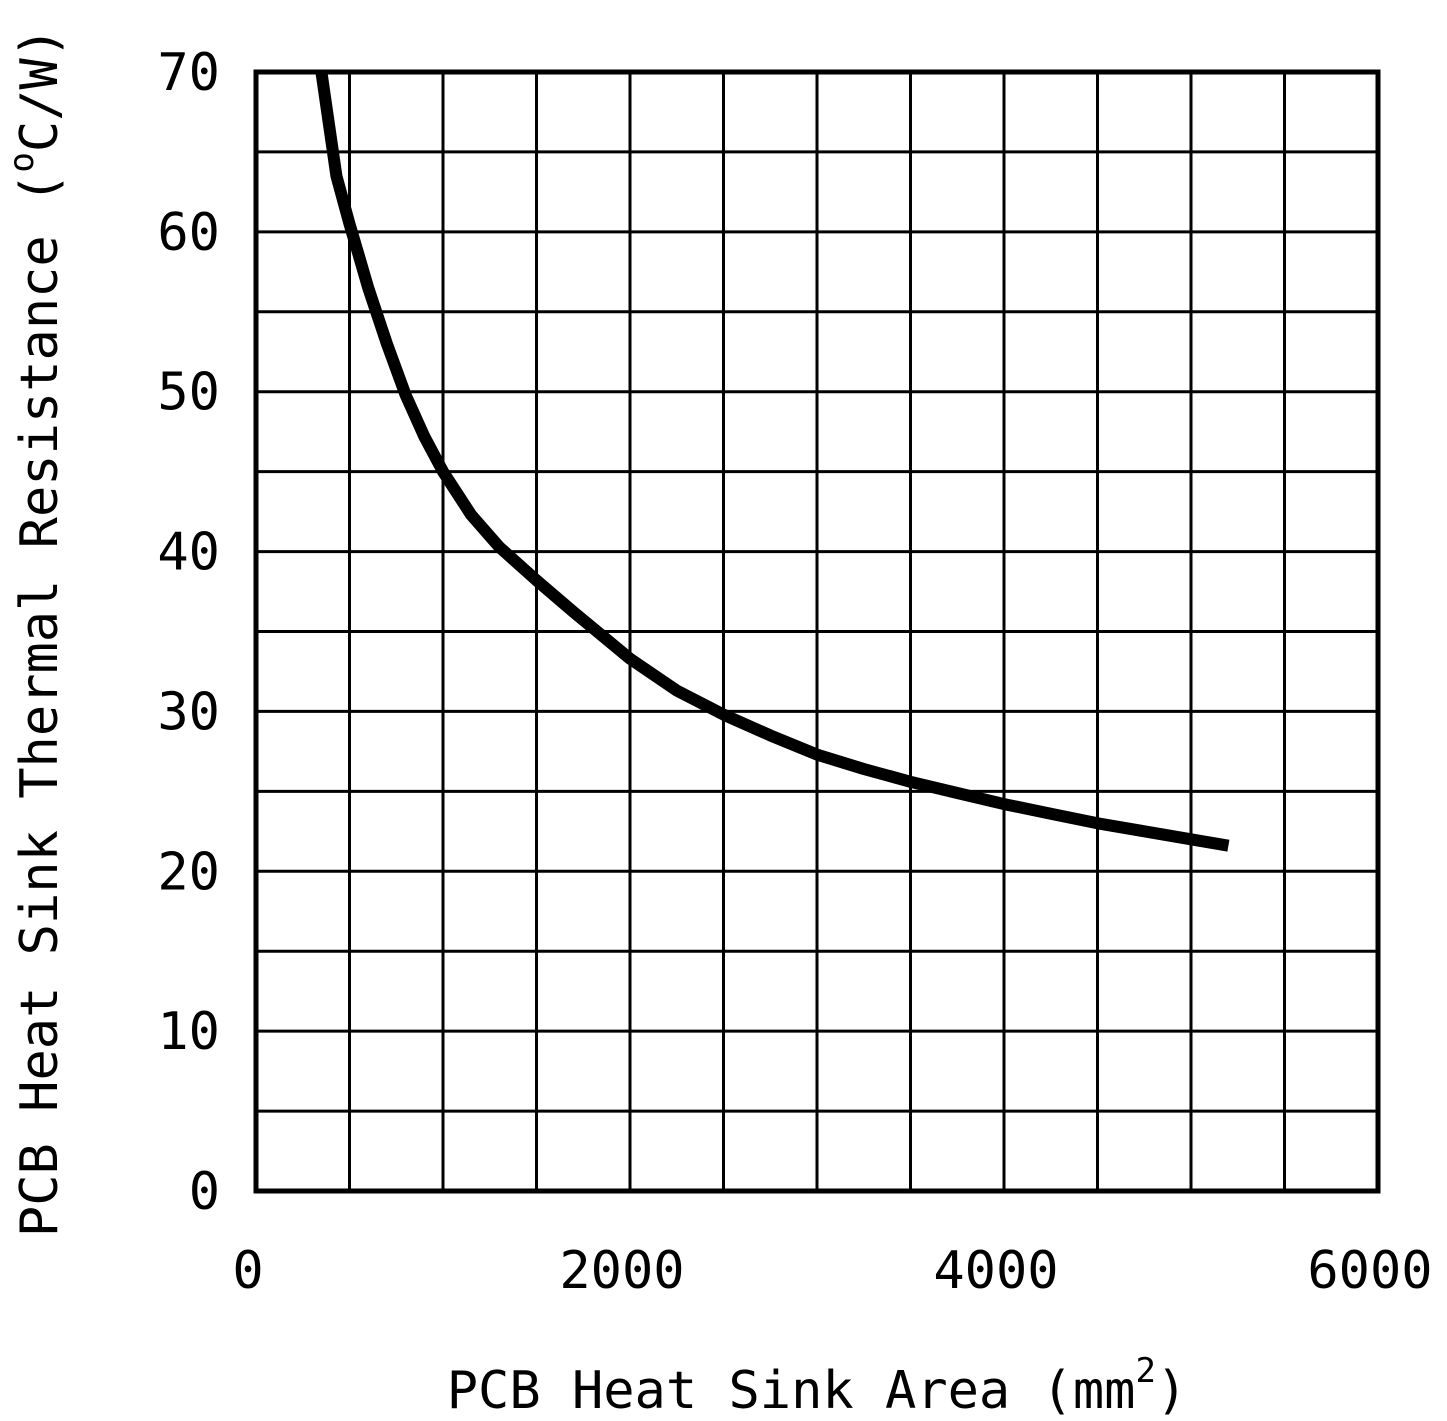 The width and height of the screenshot is (1447, 1421). I want to click on y-tick-label: 10, so click(188, 1032).